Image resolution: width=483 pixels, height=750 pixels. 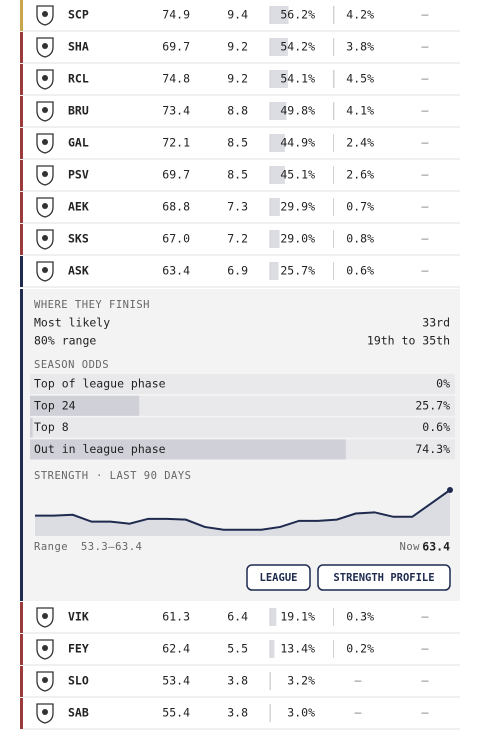 What do you see at coordinates (237, 15) in the screenshot?
I see `points: 9.4` at bounding box center [237, 15].